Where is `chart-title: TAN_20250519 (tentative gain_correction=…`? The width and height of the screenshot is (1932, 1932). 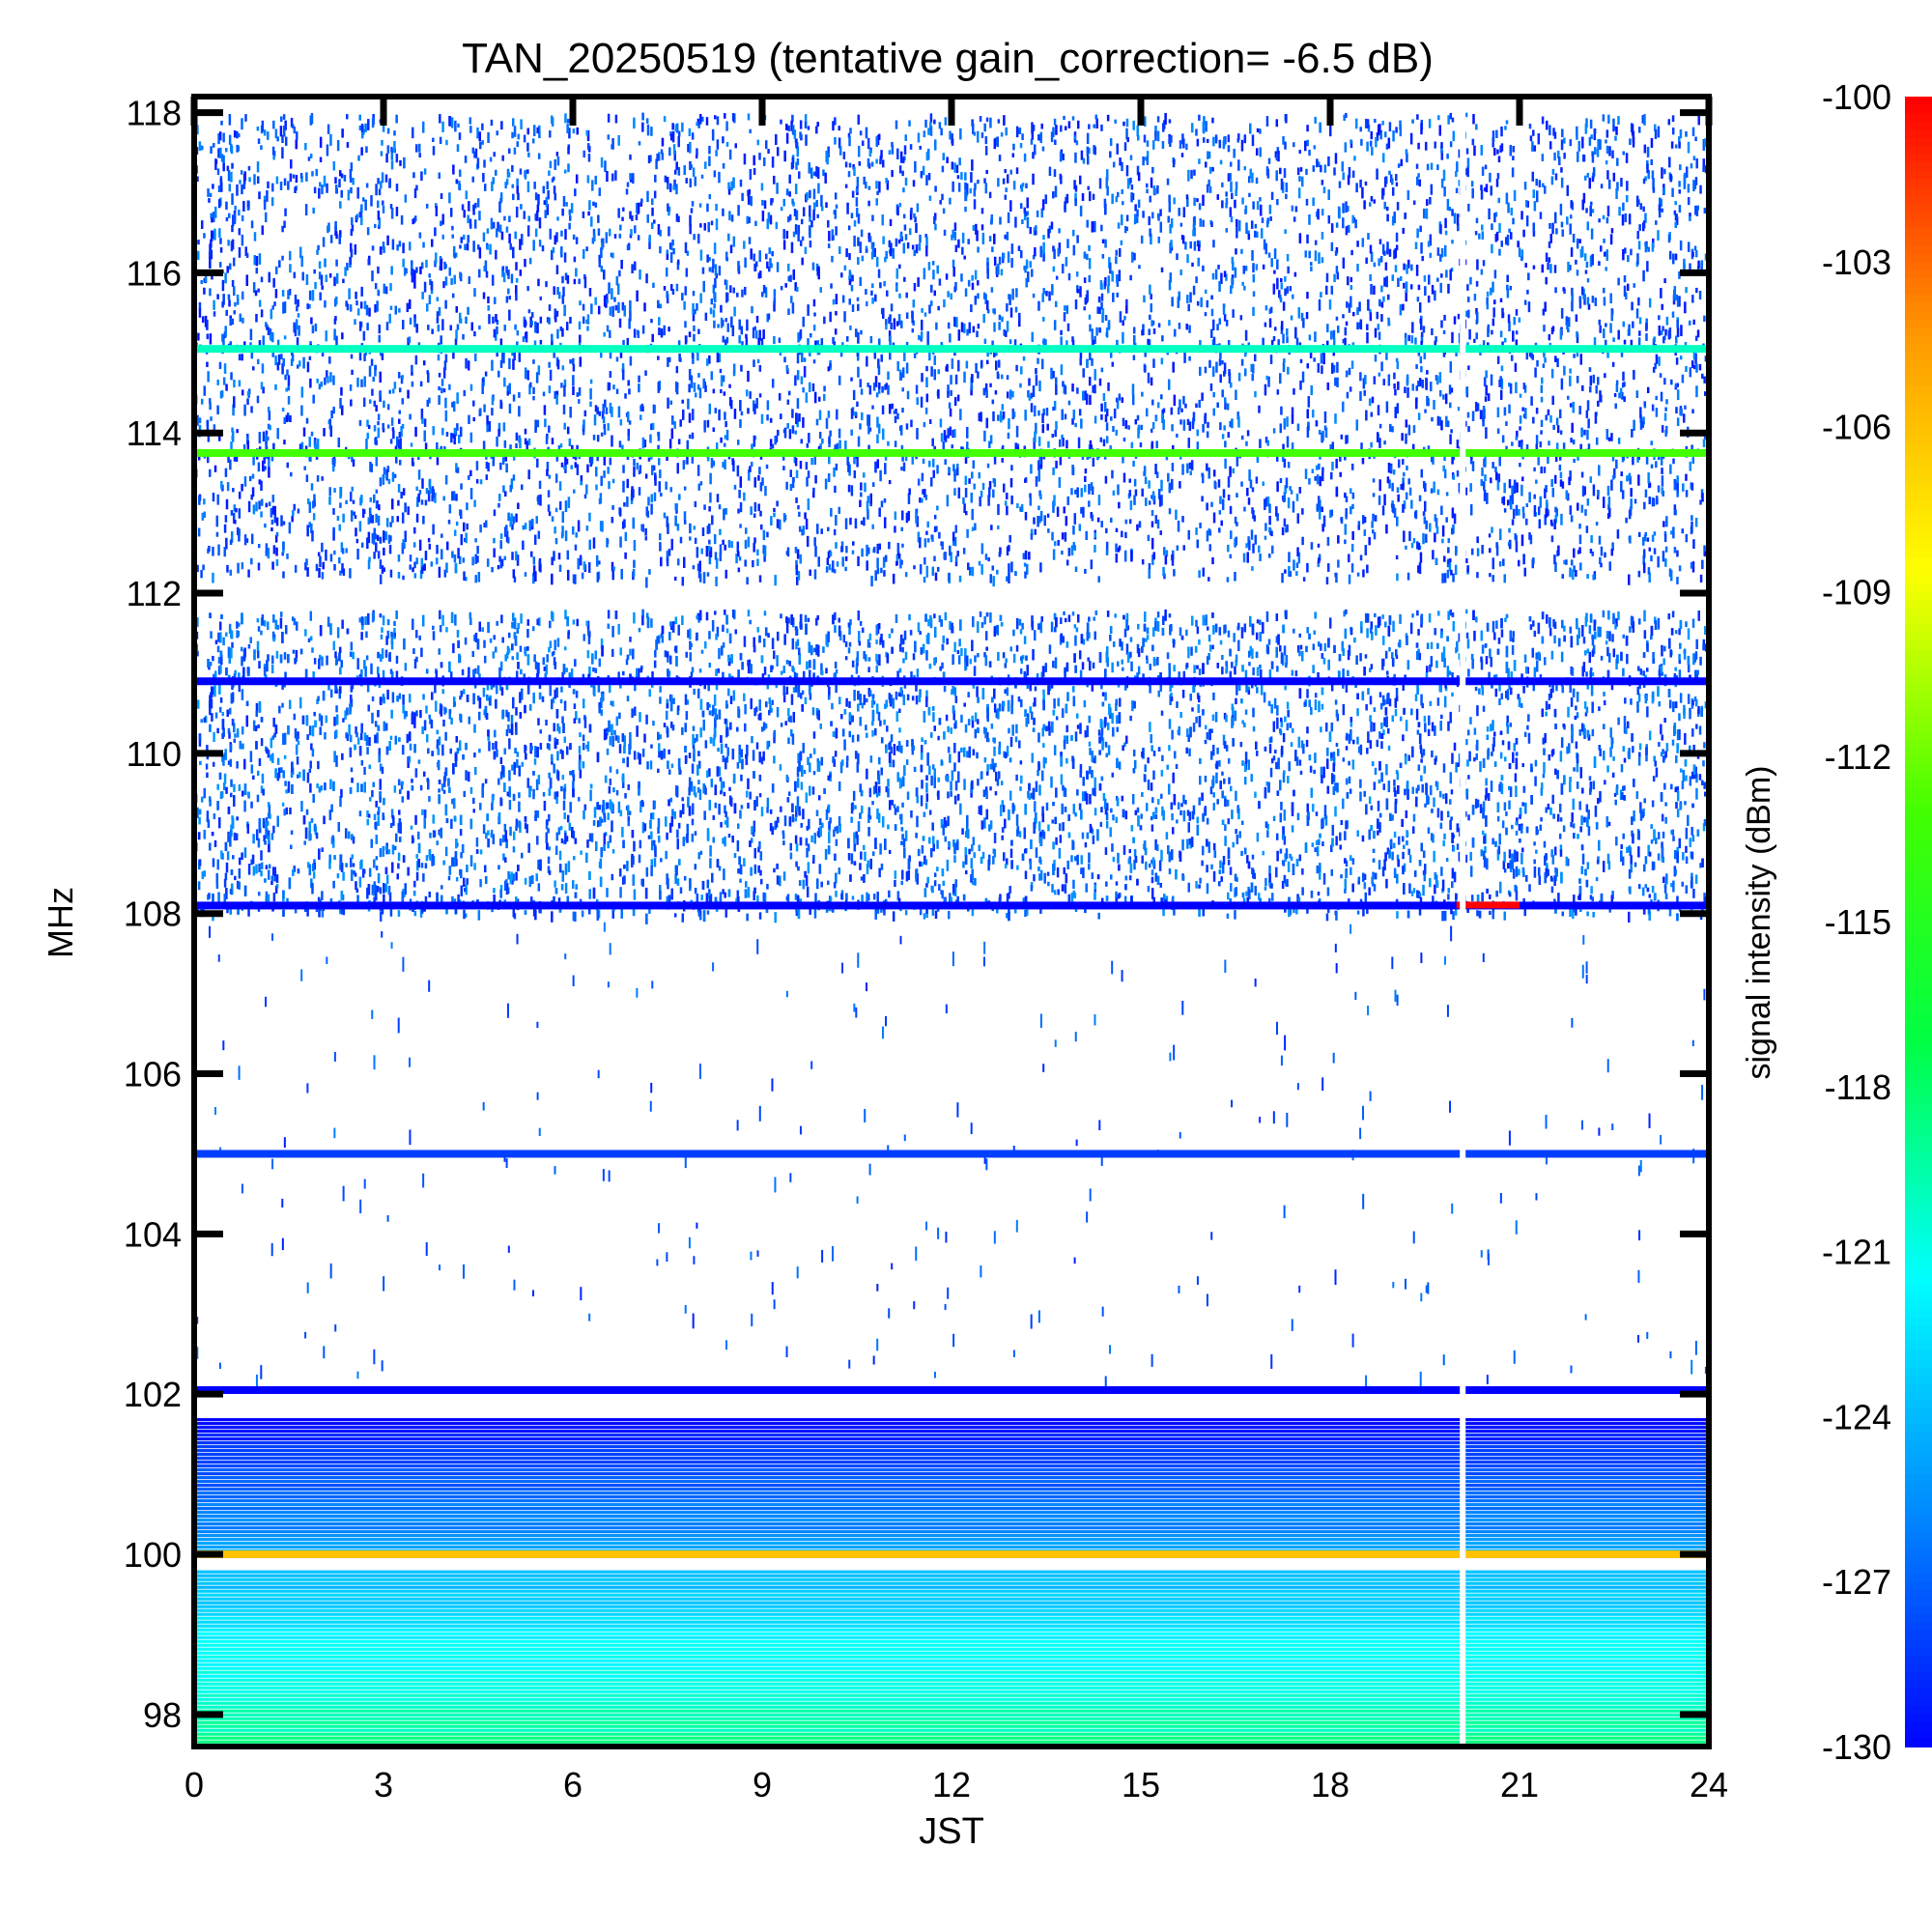 chart-title: TAN_20250519 (tentative gain_correction=… is located at coordinates (948, 58).